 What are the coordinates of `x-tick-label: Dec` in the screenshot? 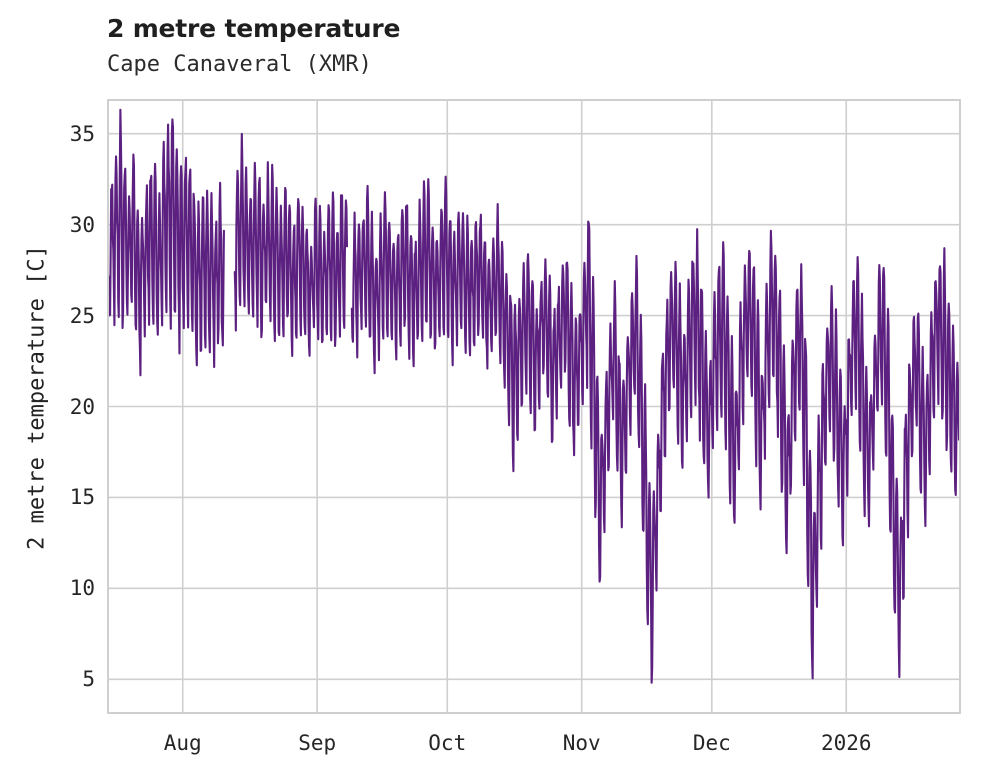 It's located at (711, 743).